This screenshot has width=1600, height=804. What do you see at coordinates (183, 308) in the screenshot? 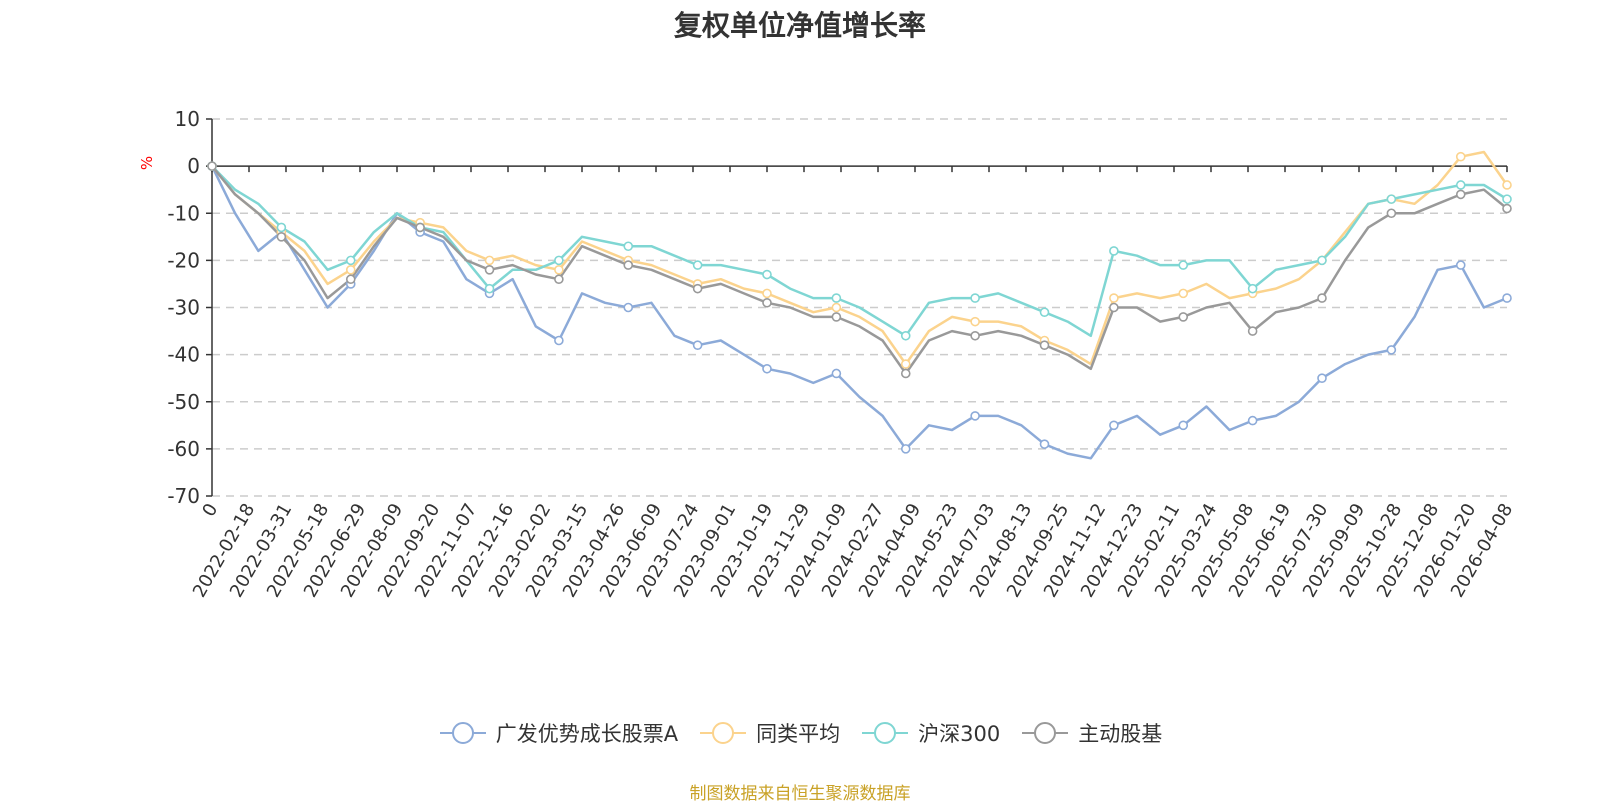
I see `y-tick-label: -30` at bounding box center [183, 308].